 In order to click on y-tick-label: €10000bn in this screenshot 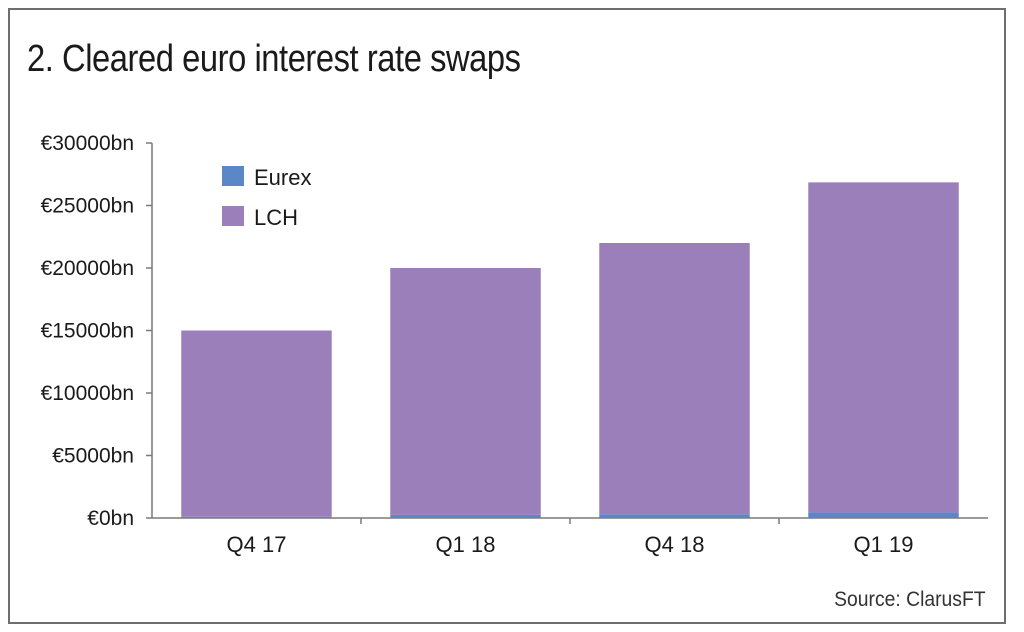, I will do `click(87, 393)`.